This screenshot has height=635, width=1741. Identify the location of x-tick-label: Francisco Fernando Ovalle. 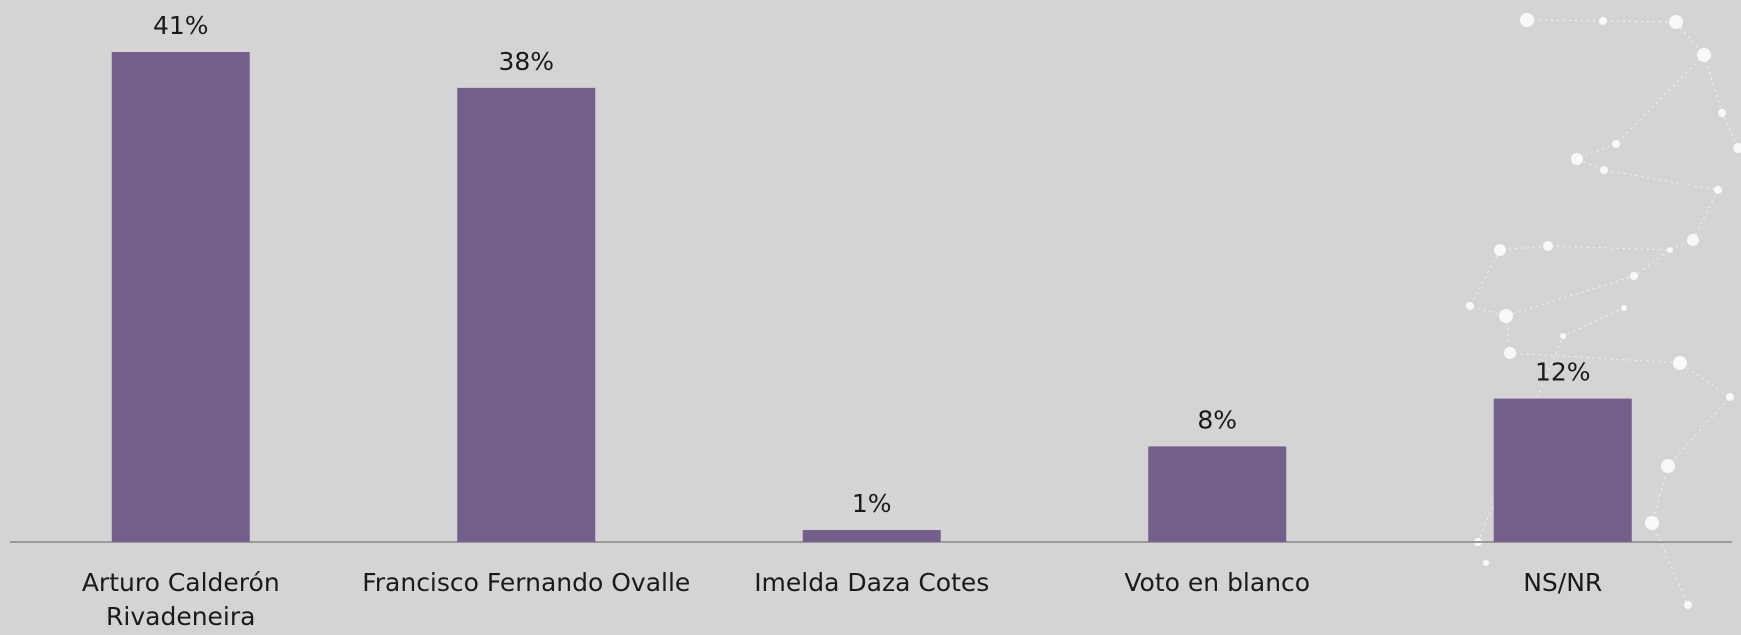
(526, 582).